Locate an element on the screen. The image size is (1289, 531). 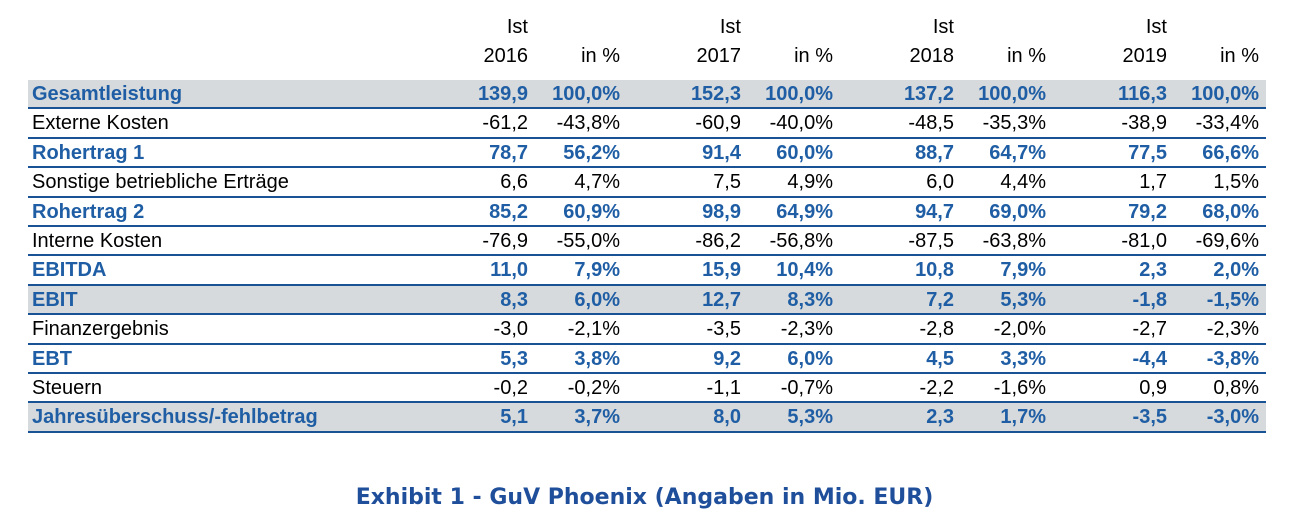
value-cell: 11,0 is located at coordinates (509, 270).